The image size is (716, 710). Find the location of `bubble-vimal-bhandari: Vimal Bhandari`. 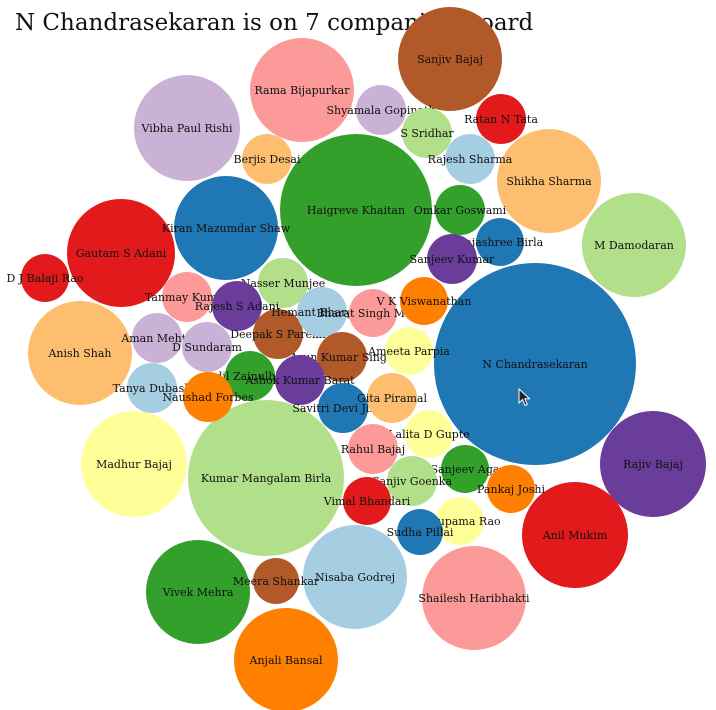

bubble-vimal-bhandari: Vimal Bhandari is located at coordinates (367, 501).